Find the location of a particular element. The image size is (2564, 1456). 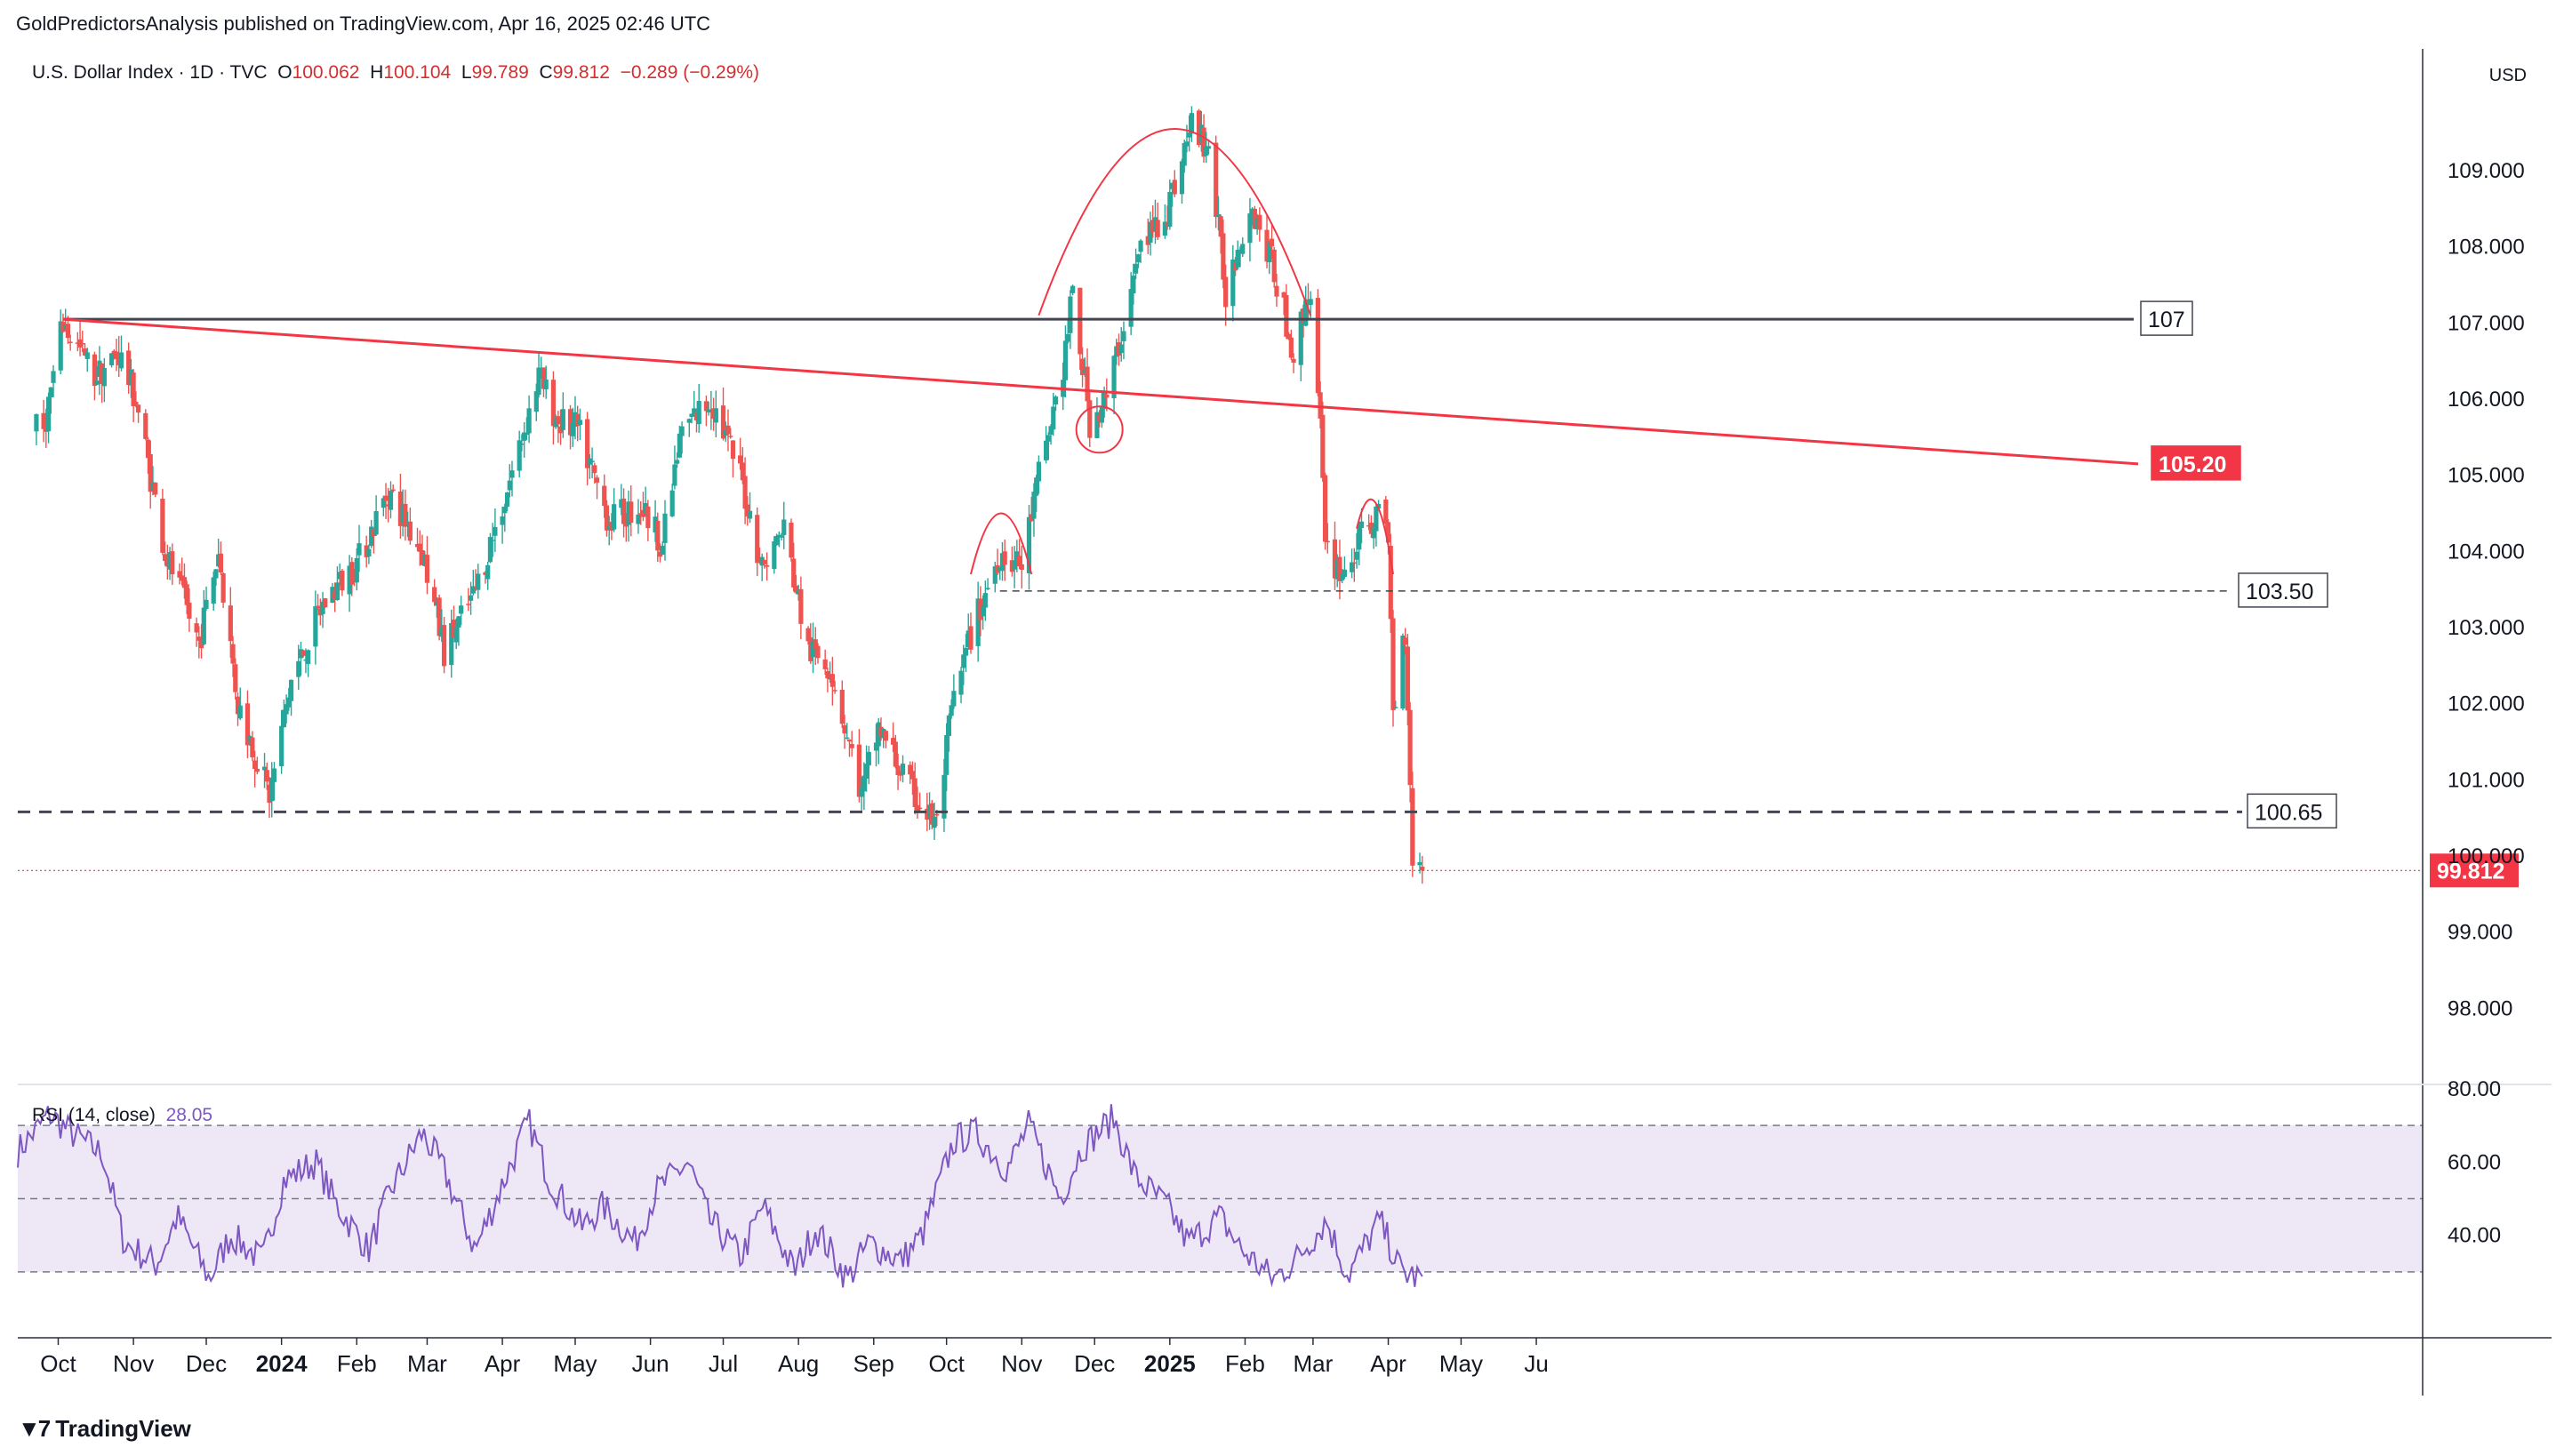

small-arc-oct is located at coordinates (1001, 543).